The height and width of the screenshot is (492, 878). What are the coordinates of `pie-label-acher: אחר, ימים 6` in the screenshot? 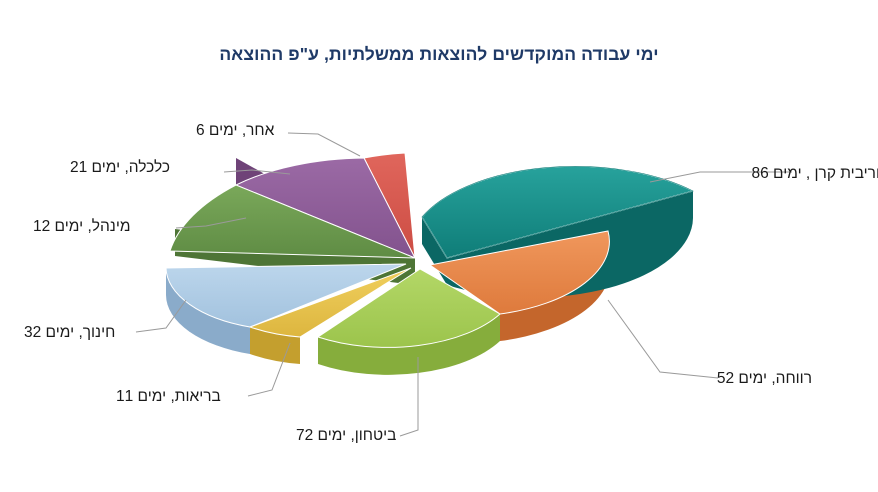 It's located at (235, 130).